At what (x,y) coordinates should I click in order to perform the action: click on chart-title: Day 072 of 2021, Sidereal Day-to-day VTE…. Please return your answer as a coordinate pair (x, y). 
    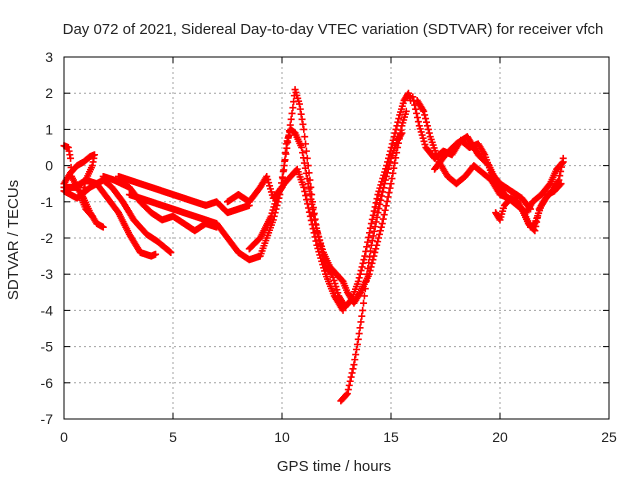
    Looking at the image, I should click on (333, 29).